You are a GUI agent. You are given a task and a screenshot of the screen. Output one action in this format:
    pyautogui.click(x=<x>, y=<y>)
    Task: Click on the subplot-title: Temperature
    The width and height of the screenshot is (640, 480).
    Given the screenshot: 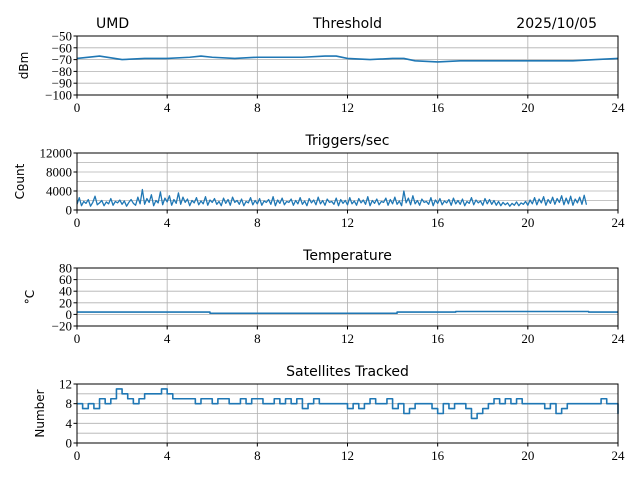 What is the action you would take?
    pyautogui.click(x=347, y=256)
    